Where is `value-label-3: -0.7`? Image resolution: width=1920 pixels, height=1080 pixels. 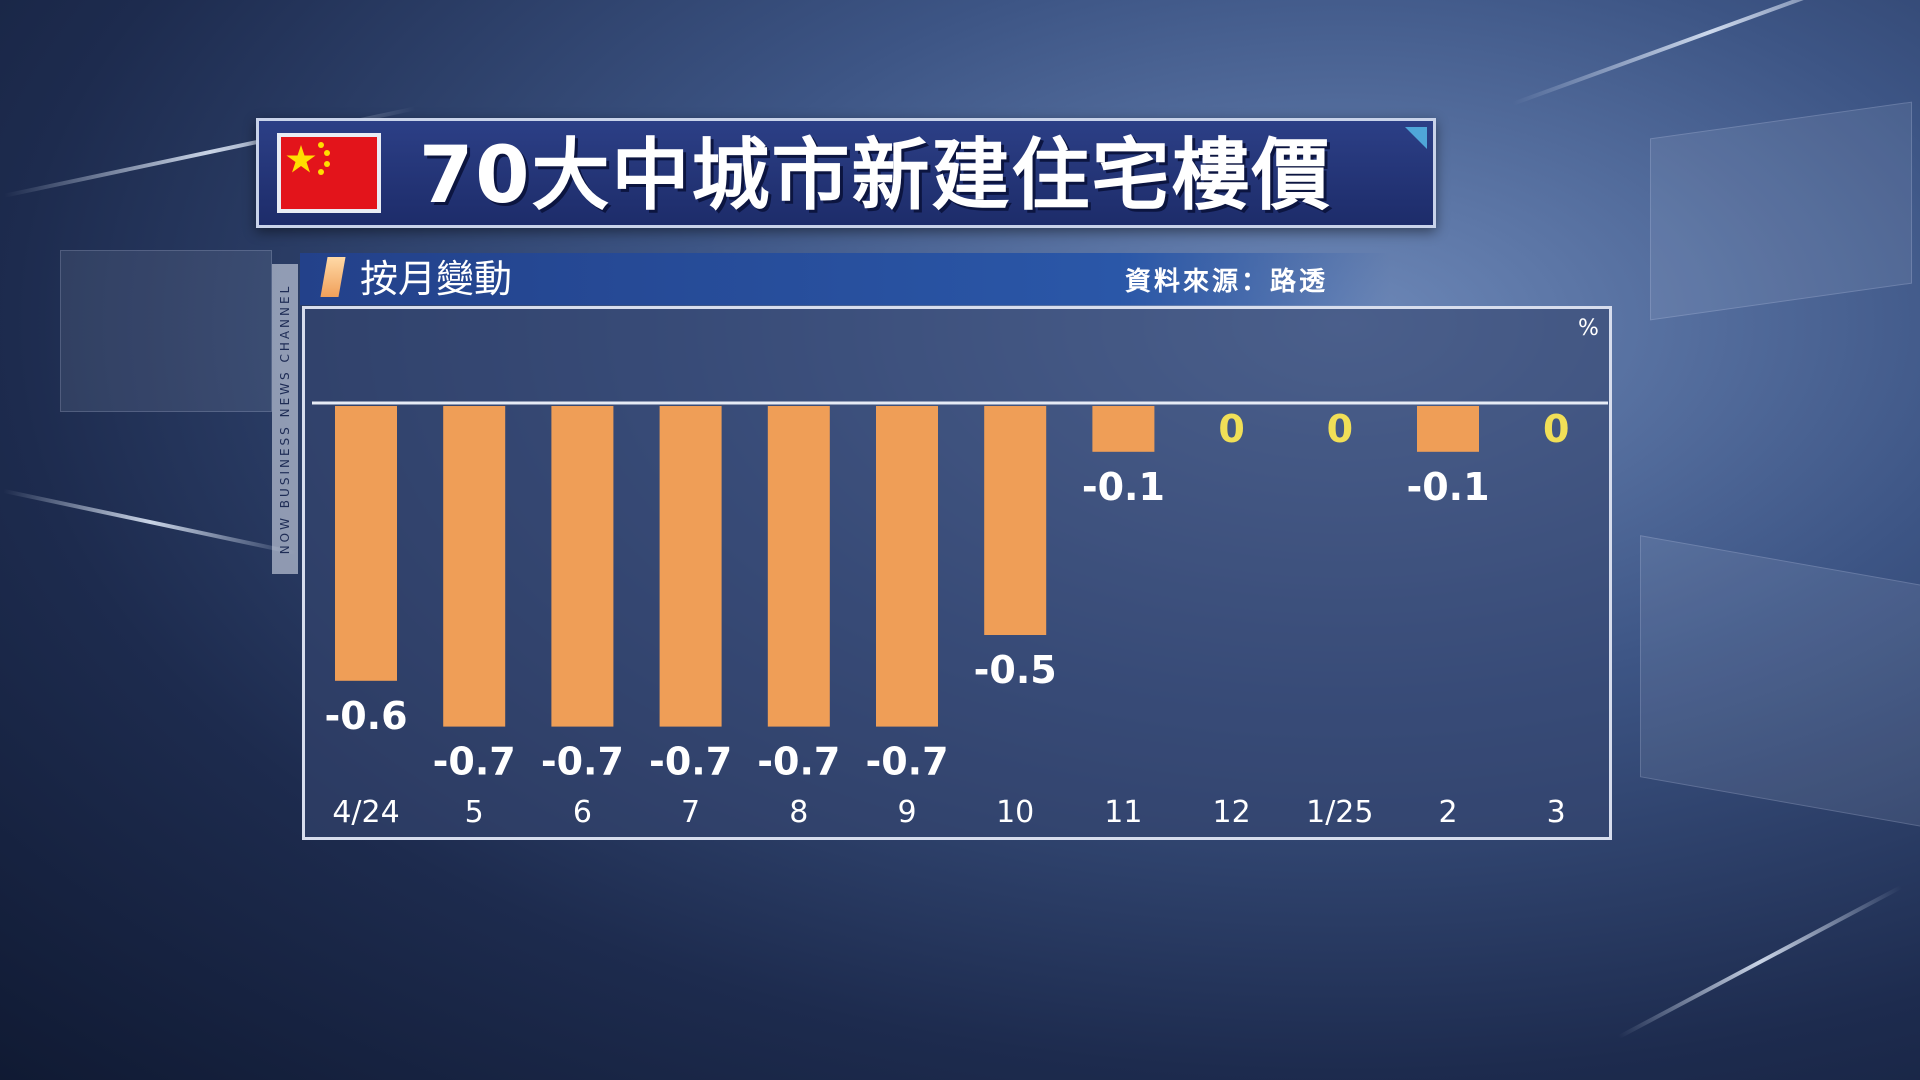
value-label-3: -0.7 is located at coordinates (582, 762).